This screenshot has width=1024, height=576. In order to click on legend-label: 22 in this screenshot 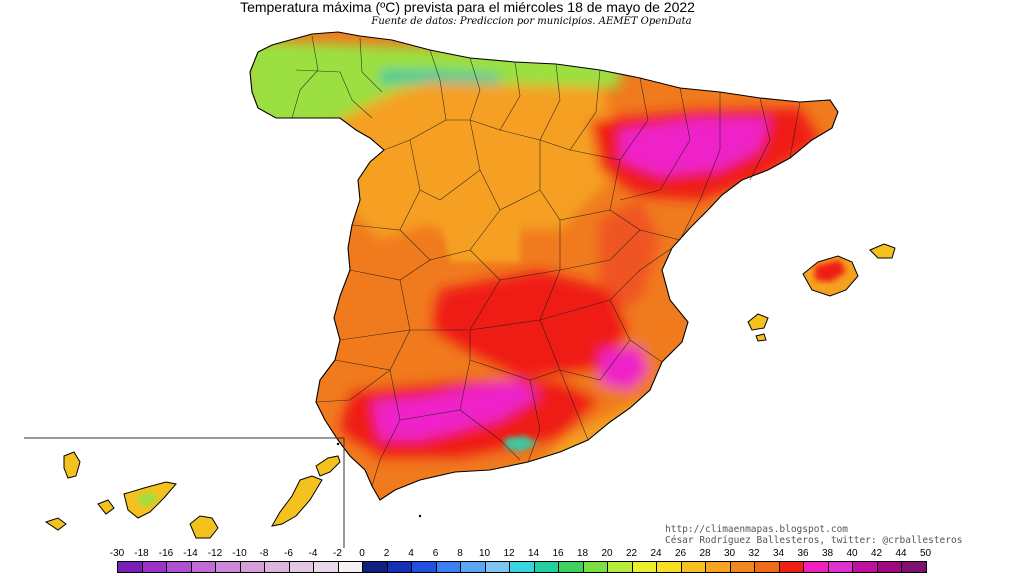, I will do `click(631, 553)`.